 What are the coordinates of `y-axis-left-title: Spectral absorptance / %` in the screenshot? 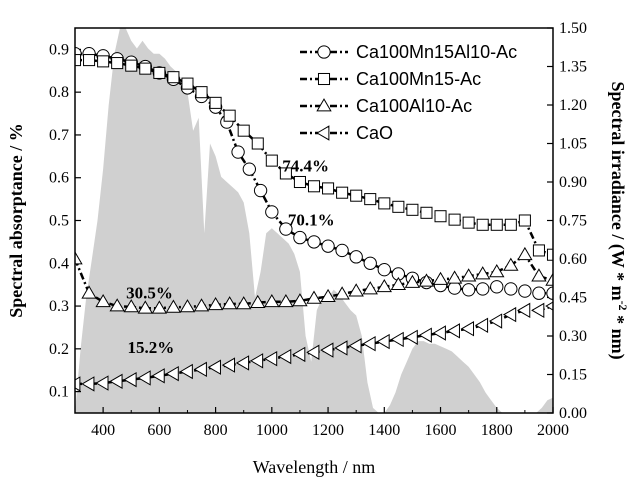 It's located at (16, 220).